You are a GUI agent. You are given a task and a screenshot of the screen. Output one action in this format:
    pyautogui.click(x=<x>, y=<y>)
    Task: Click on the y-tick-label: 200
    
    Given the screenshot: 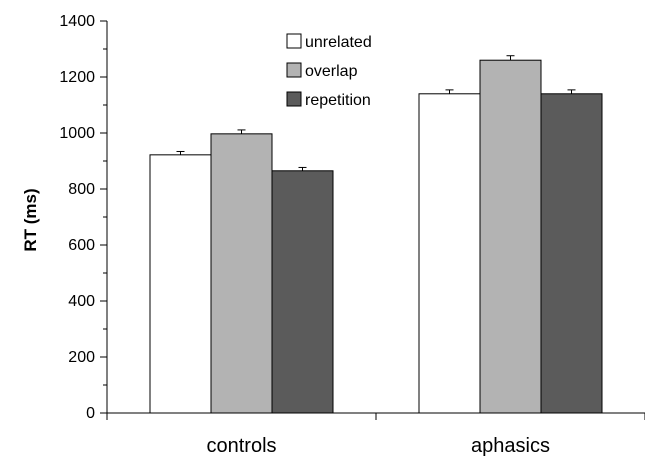 What is the action you would take?
    pyautogui.click(x=81, y=357)
    